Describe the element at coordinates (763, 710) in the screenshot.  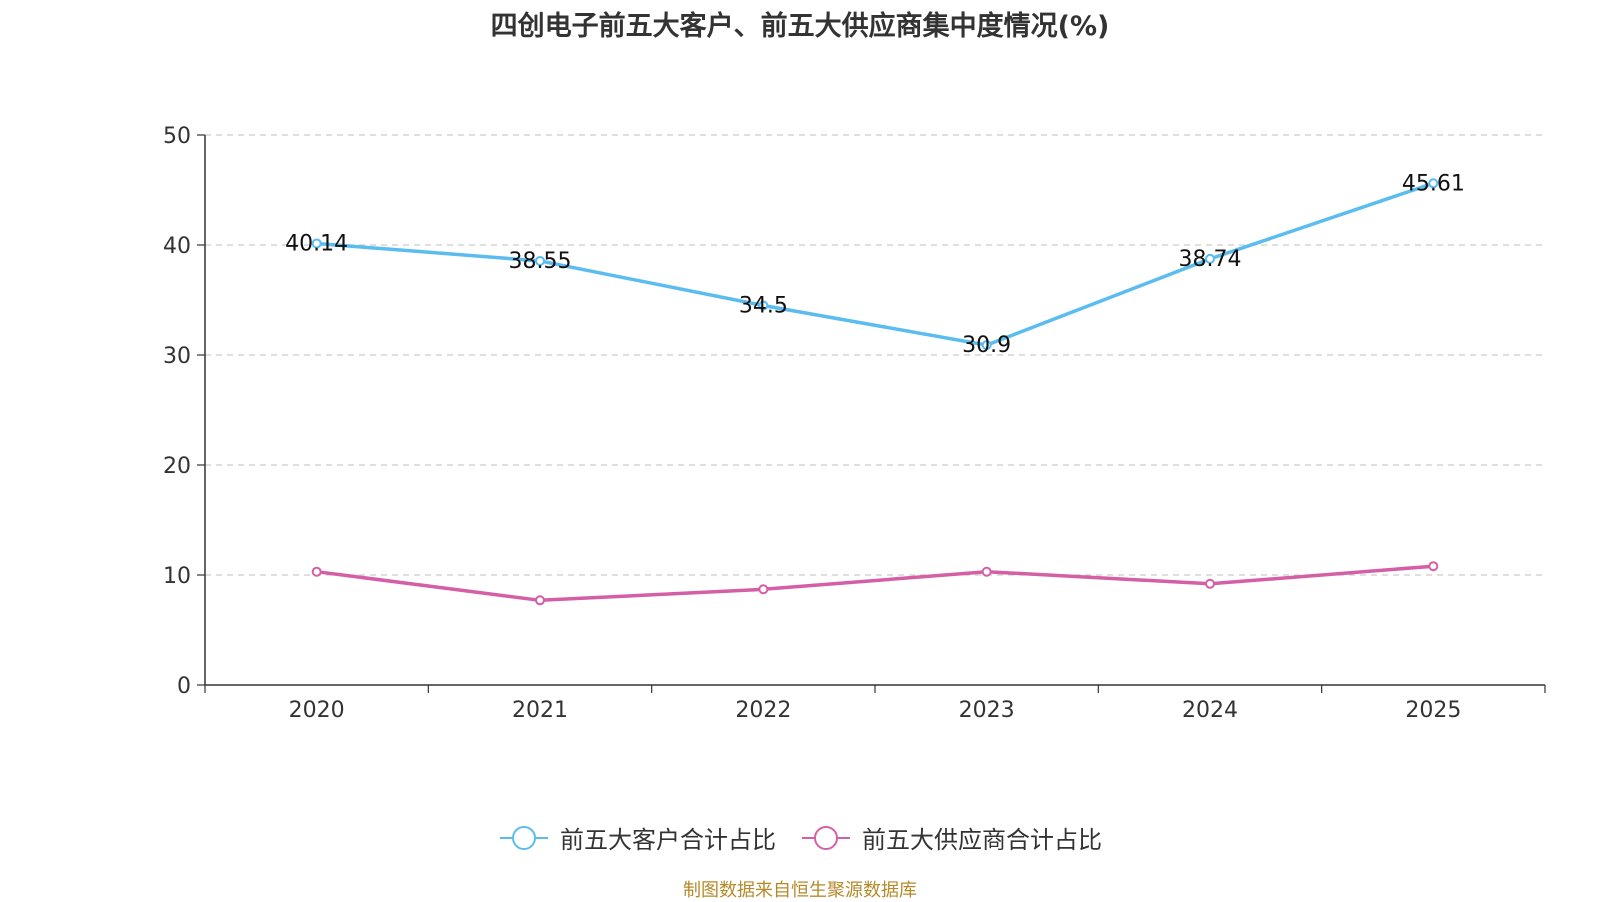
I see `x-tick-label-2022: 2022` at that location.